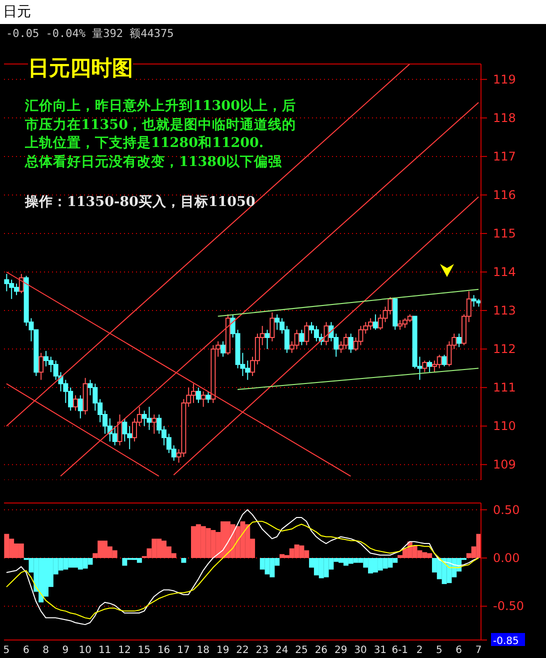 The width and height of the screenshot is (546, 658). What do you see at coordinates (105, 650) in the screenshot?
I see `x-tick-label: 11` at bounding box center [105, 650].